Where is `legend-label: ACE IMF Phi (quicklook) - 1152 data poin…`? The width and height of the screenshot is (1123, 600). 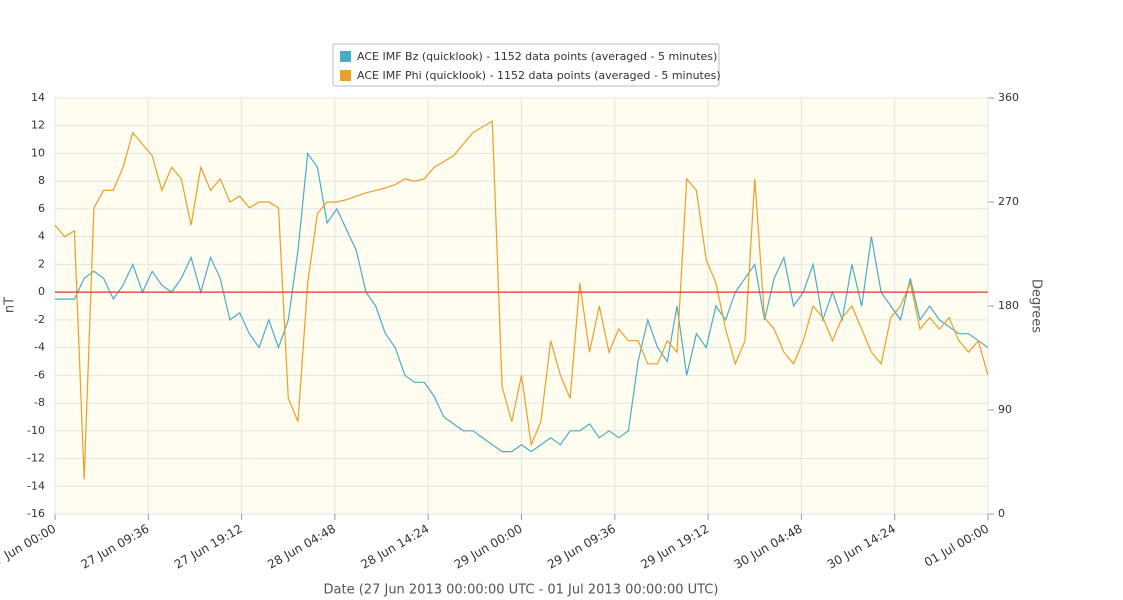
legend-label: ACE IMF Phi (quicklook) - 1152 data poin… is located at coordinates (539, 75).